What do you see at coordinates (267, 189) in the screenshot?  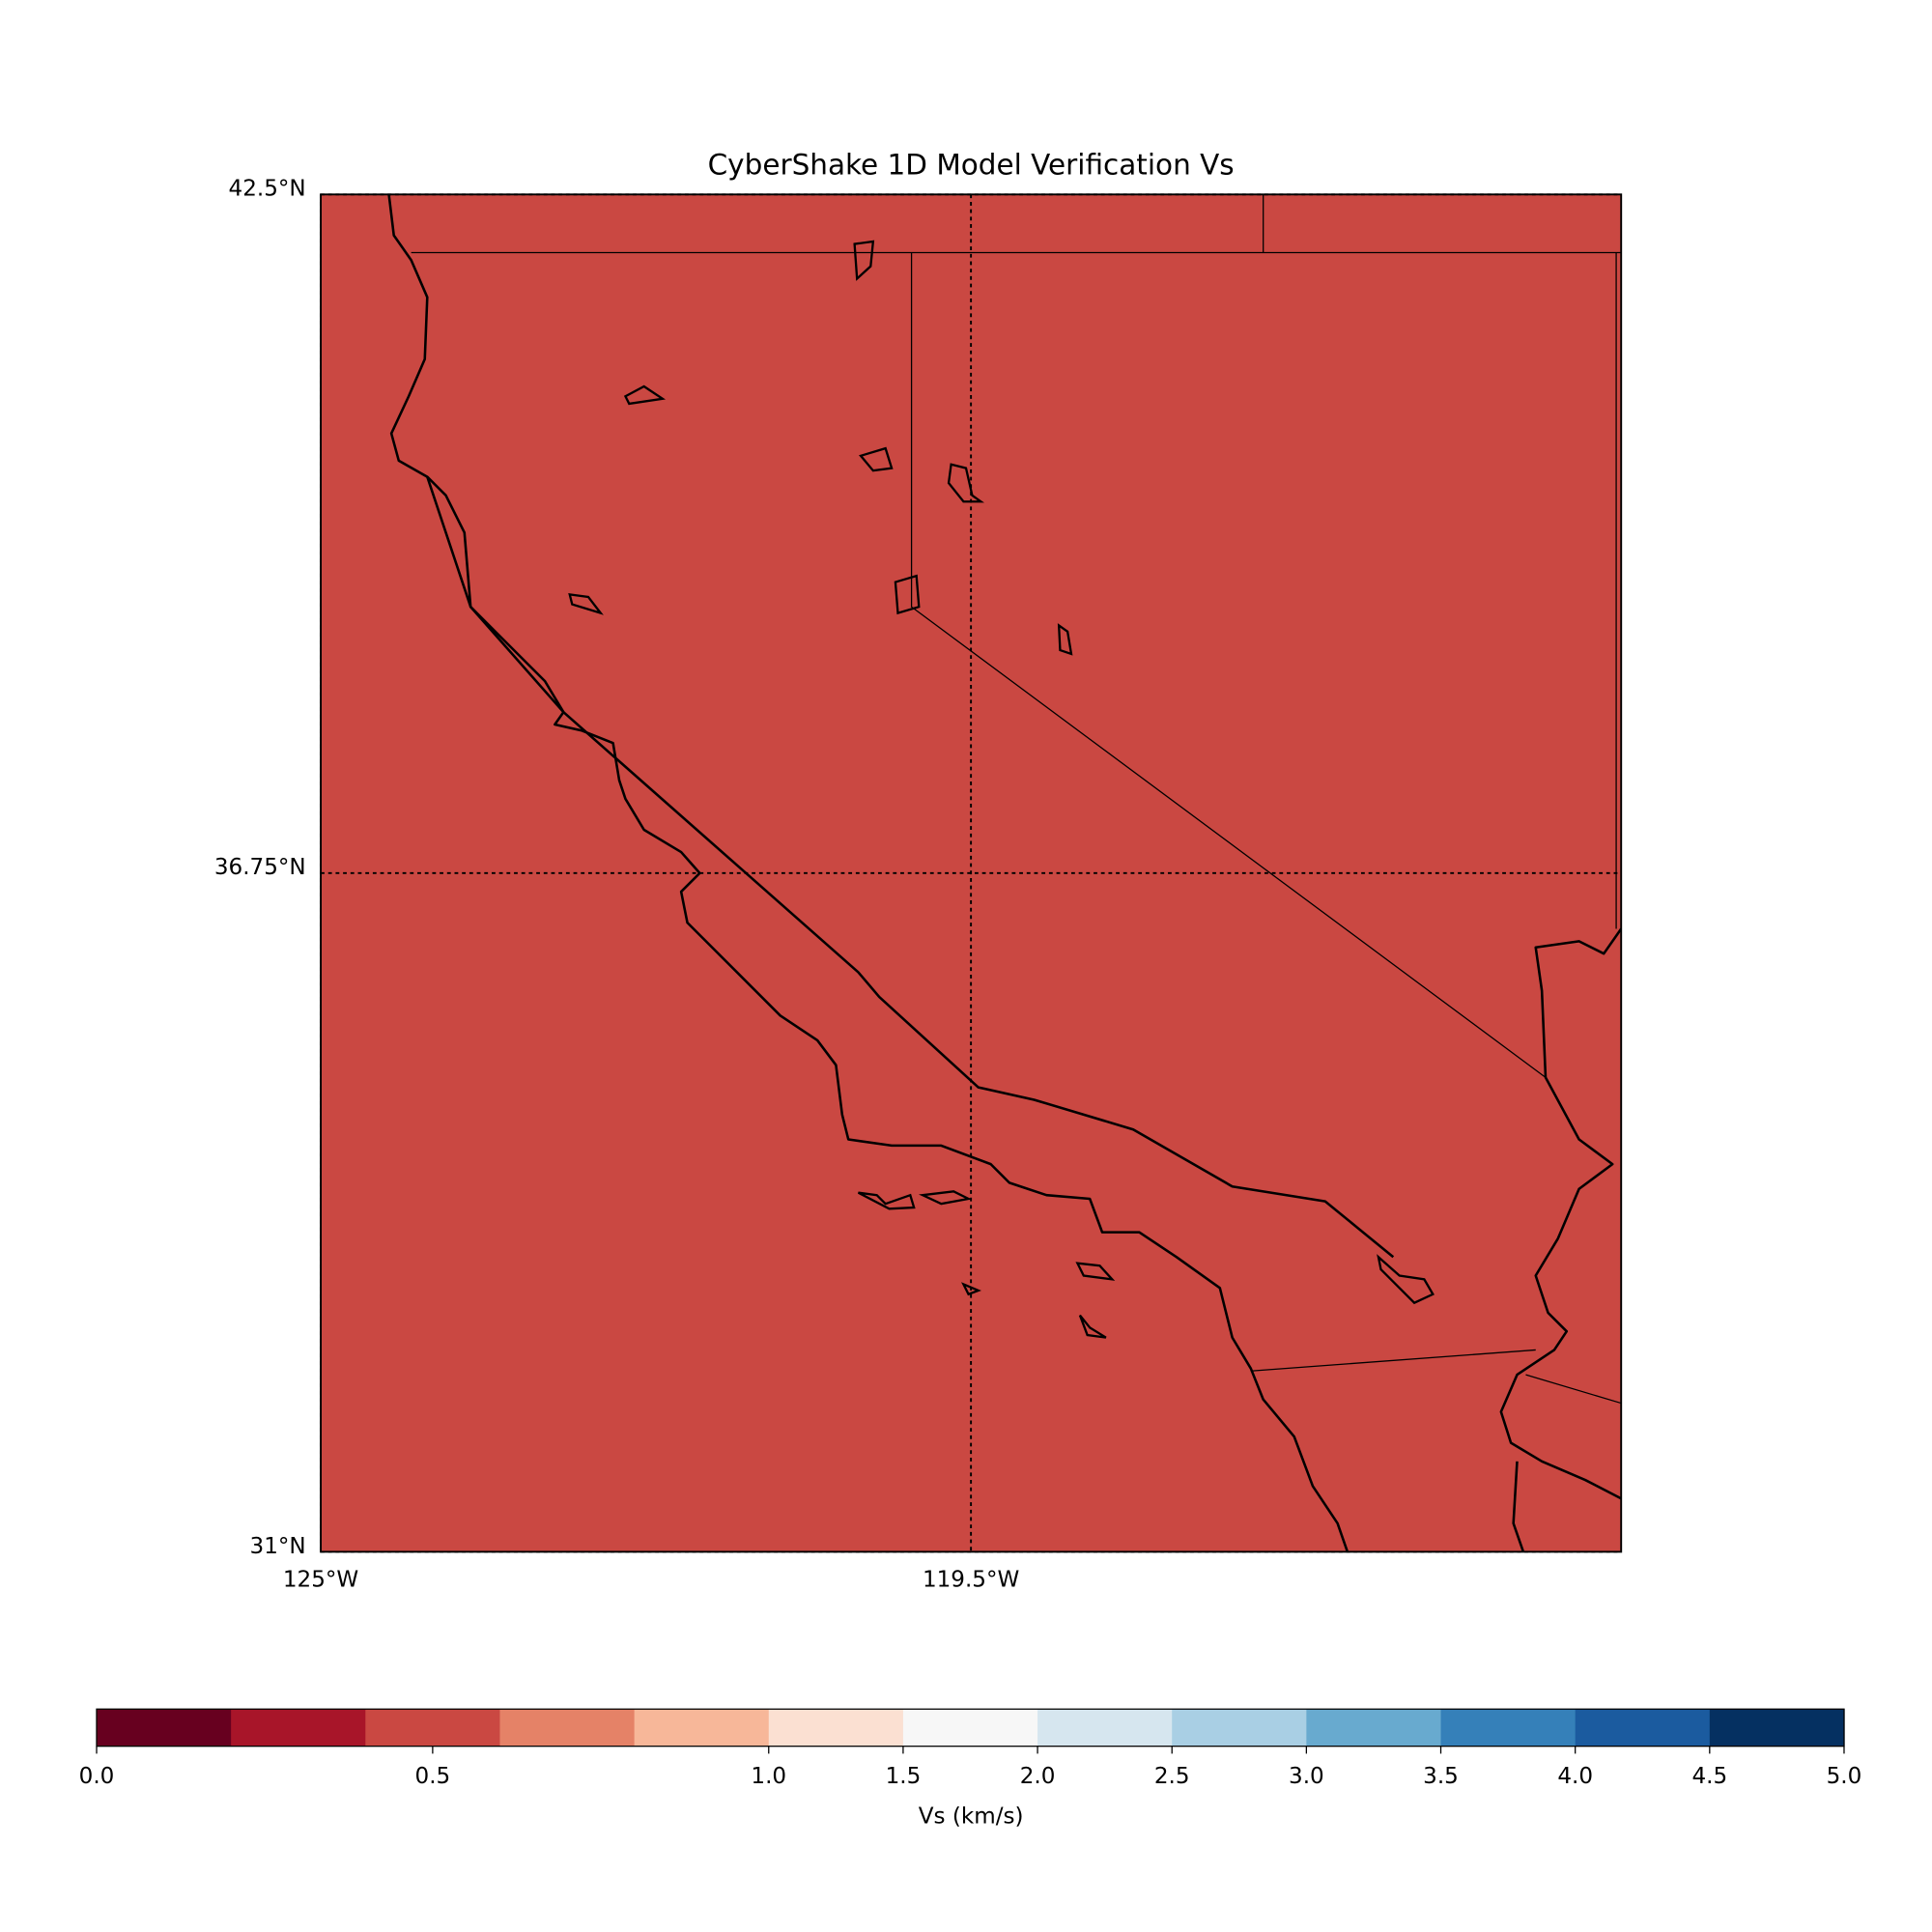 I see `y-tick-label: 42.5°N` at bounding box center [267, 189].